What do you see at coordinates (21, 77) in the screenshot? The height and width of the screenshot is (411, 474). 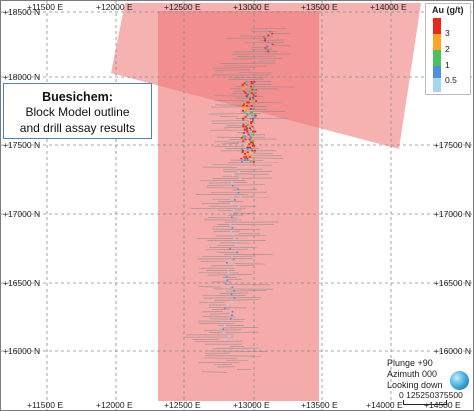 I see `northing-label: +18000 N` at bounding box center [21, 77].